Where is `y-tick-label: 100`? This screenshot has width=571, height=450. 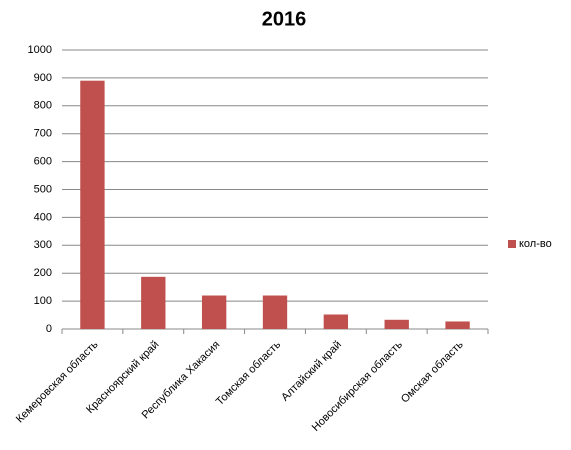
y-tick-label: 100 is located at coordinates (43, 301).